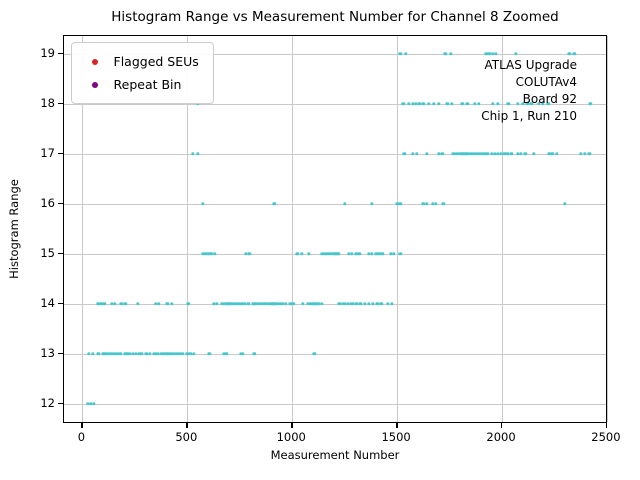 The height and width of the screenshot is (480, 640). I want to click on x-tick-label: 1000, so click(291, 437).